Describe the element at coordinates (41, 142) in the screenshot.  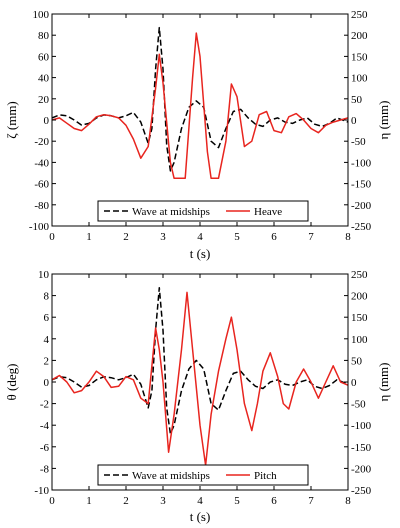
I see `y-left-tick-label: -20` at that location.